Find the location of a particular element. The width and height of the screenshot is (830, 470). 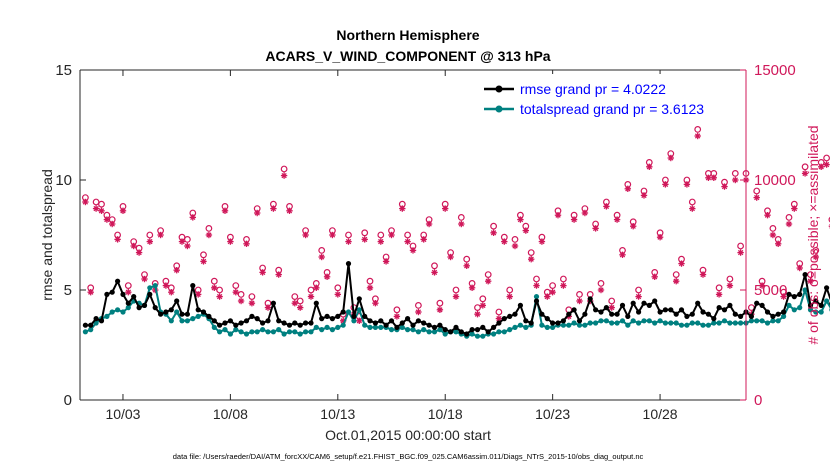

rmse-line is located at coordinates (457, 298).